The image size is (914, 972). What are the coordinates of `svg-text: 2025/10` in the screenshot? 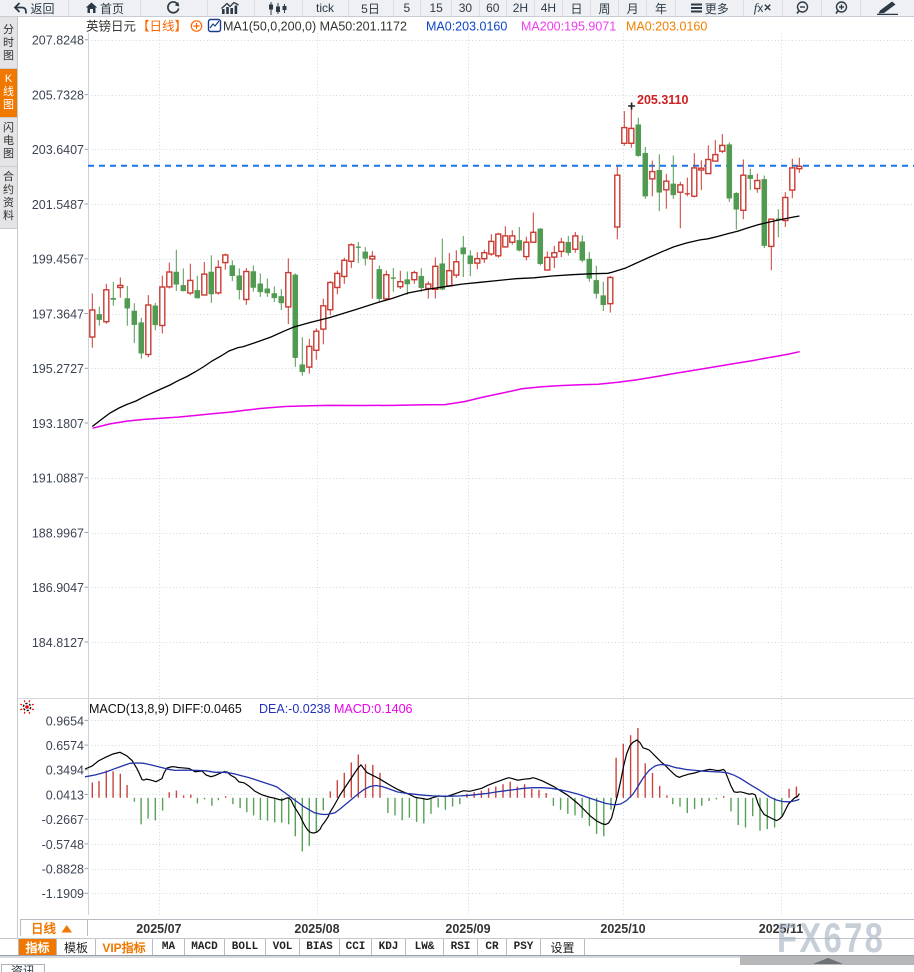 It's located at (622, 929).